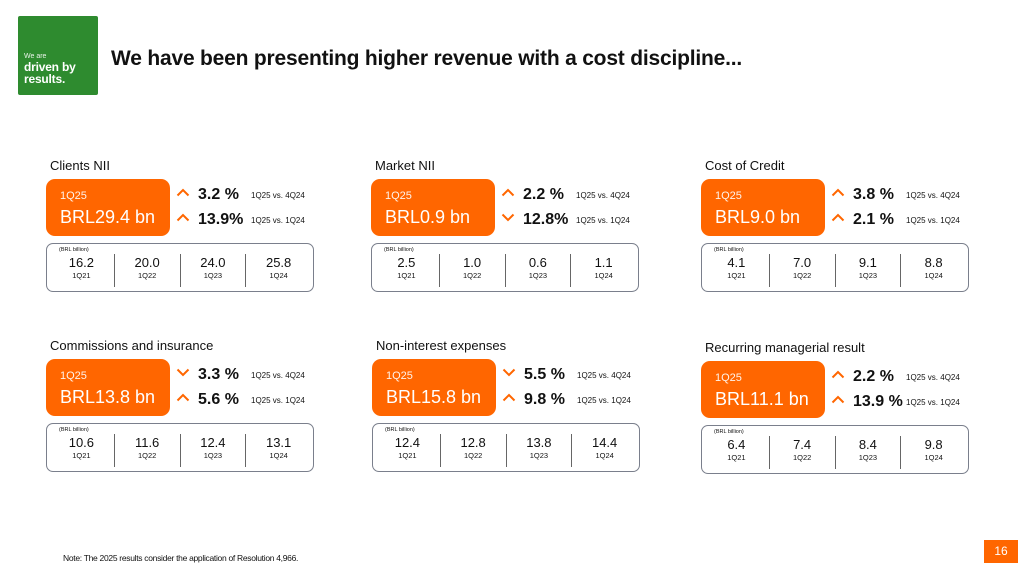 The image size is (1019, 573). Describe the element at coordinates (434, 397) in the screenshot. I see `kpi-value: BRL15.8 bn` at that location.